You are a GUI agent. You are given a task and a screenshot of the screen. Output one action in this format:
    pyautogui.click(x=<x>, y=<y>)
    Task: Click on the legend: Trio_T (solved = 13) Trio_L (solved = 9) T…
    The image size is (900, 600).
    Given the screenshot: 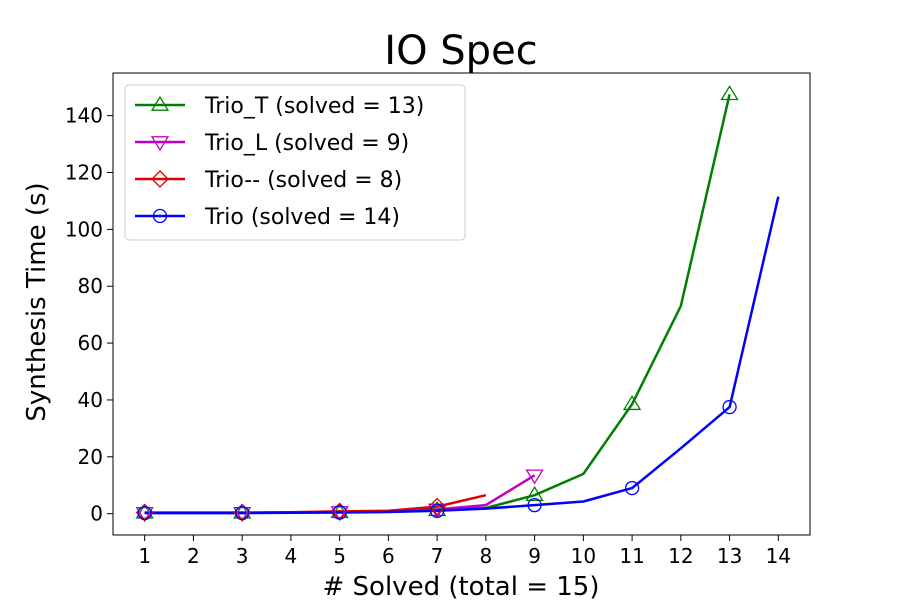 What is the action you would take?
    pyautogui.click(x=295, y=162)
    